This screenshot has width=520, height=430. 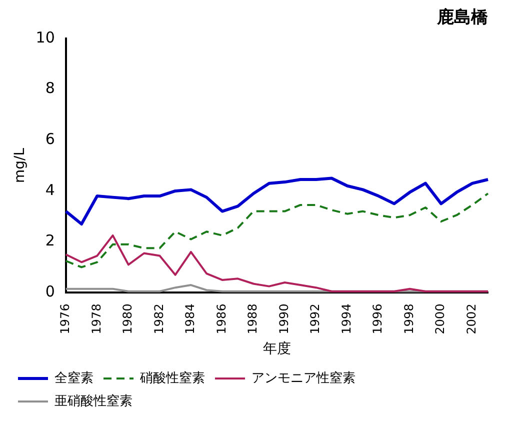 What do you see at coordinates (74, 378) in the screenshot?
I see `legend-label: 全窒素` at bounding box center [74, 378].